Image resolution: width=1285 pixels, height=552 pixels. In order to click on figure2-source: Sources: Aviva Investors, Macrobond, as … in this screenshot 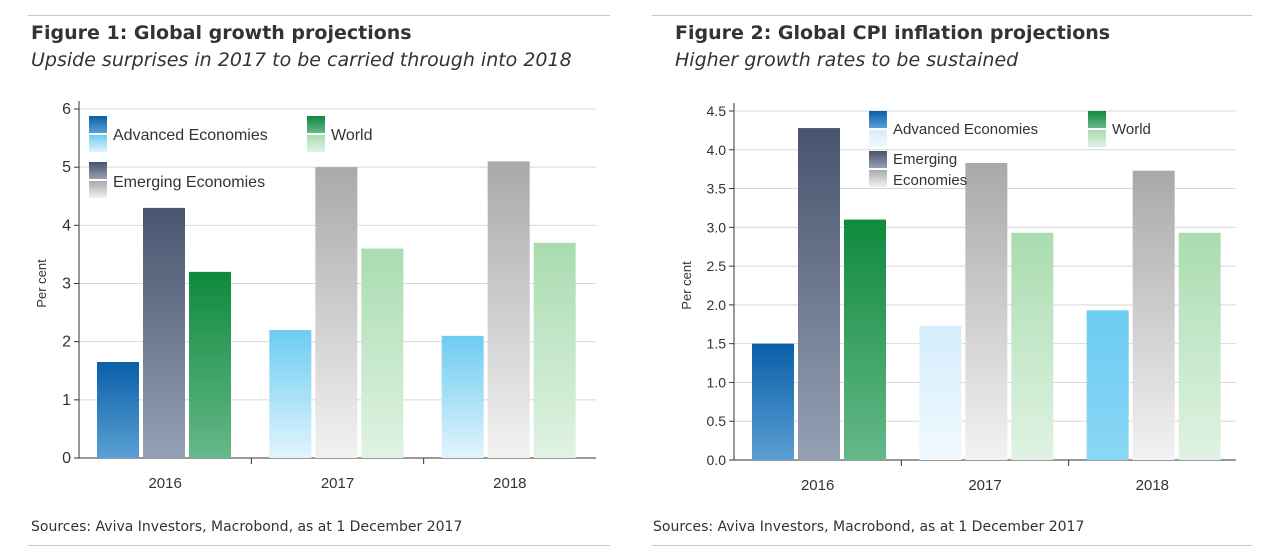, I will do `click(869, 527)`.